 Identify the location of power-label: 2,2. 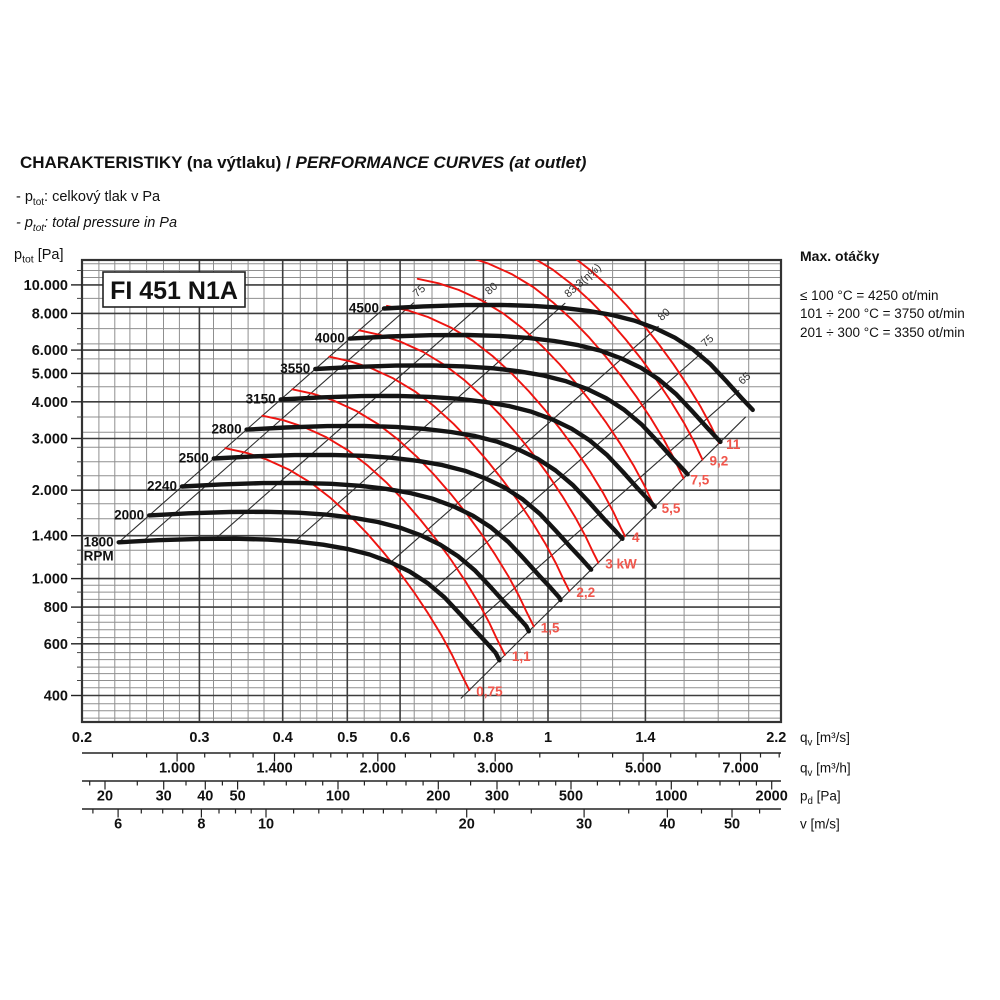
(585, 592).